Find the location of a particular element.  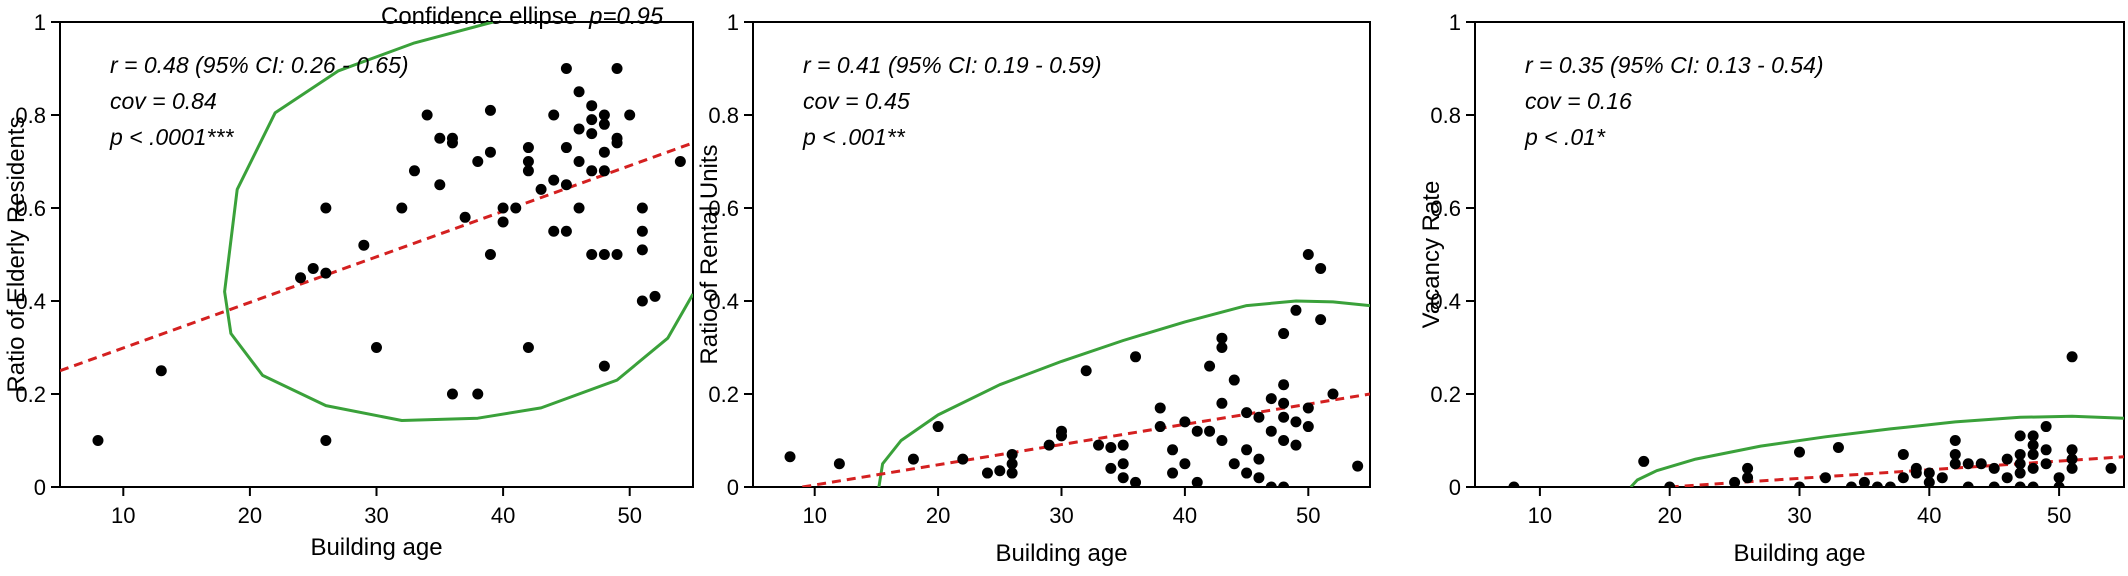

confidence-ellipse is located at coordinates (1123, 393).